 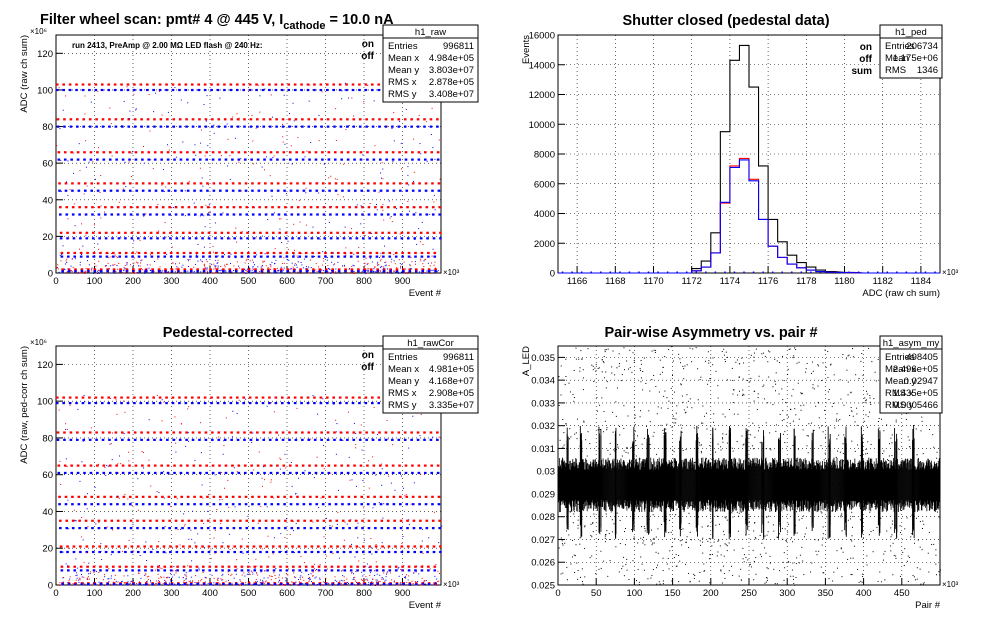 What do you see at coordinates (715, 272) in the screenshot?
I see `baseline-point` at bounding box center [715, 272].